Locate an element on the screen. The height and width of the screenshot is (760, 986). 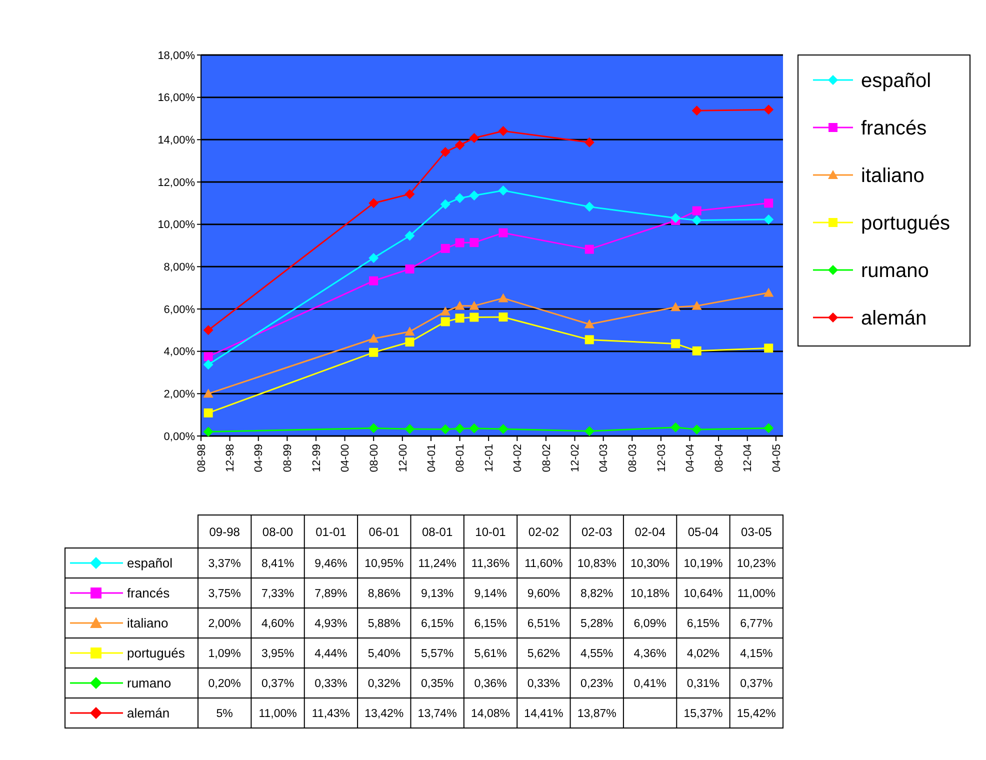
data-label: 3,37% is located at coordinates (224, 564).